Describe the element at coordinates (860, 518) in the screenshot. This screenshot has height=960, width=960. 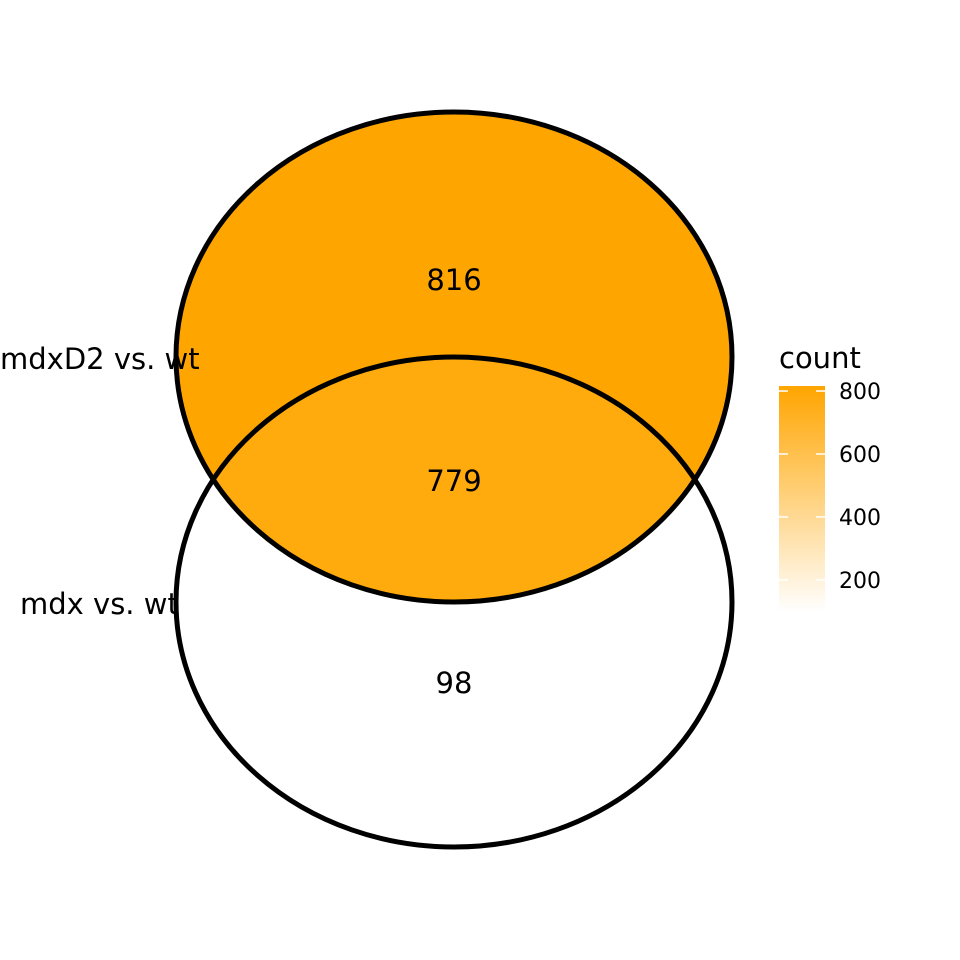
I see `legend-tick-label: 400` at that location.